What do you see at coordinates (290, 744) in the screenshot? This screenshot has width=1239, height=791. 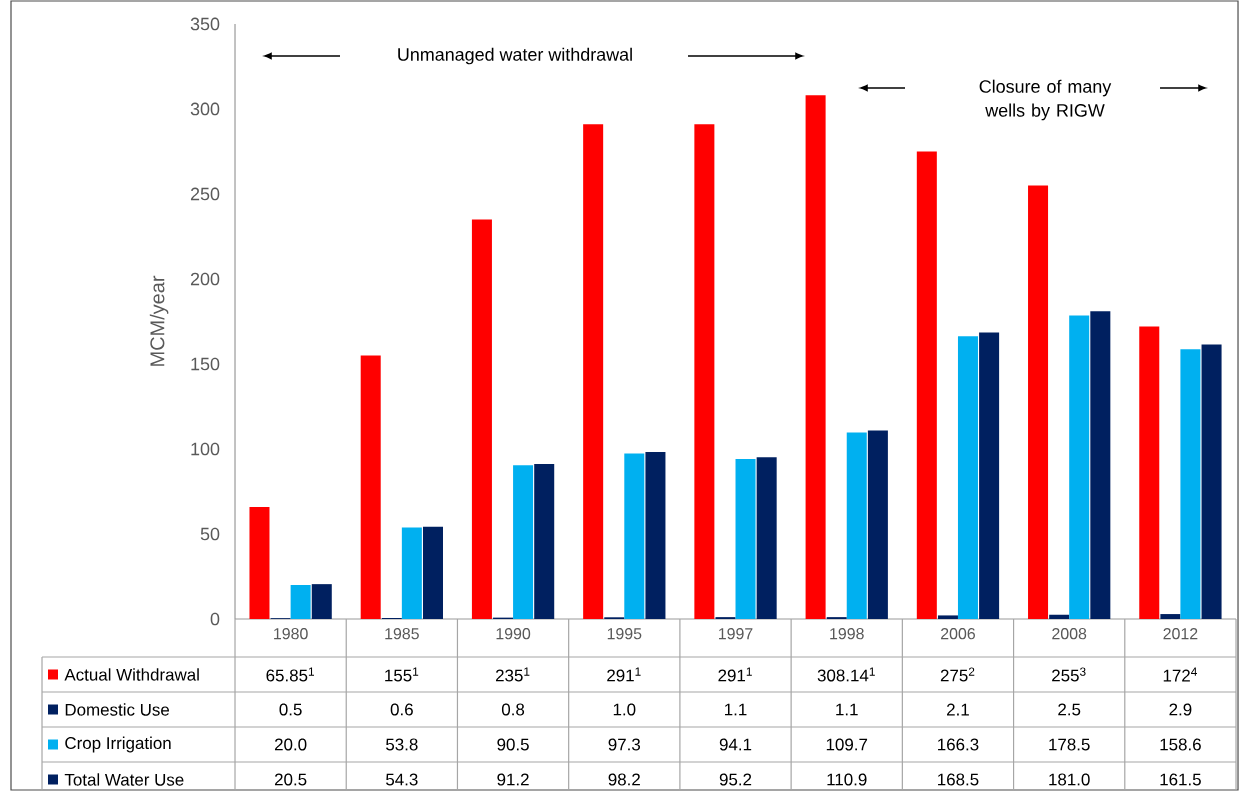 I see `data-label: 20.0` at bounding box center [290, 744].